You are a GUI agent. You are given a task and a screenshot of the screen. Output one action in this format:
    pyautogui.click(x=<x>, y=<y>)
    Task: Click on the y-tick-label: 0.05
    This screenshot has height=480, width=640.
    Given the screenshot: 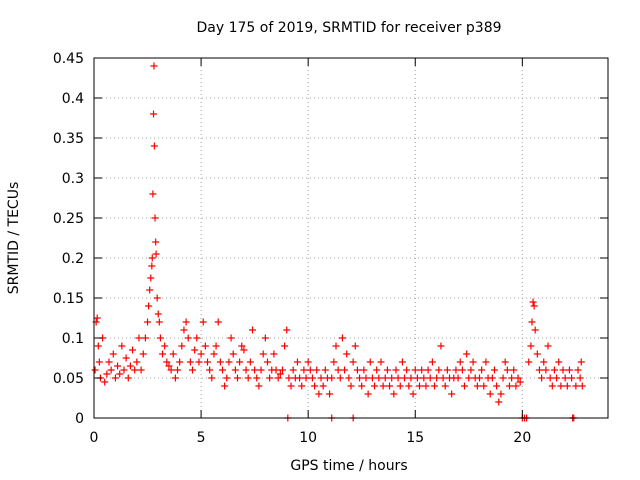 What is the action you would take?
    pyautogui.click(x=68, y=379)
    